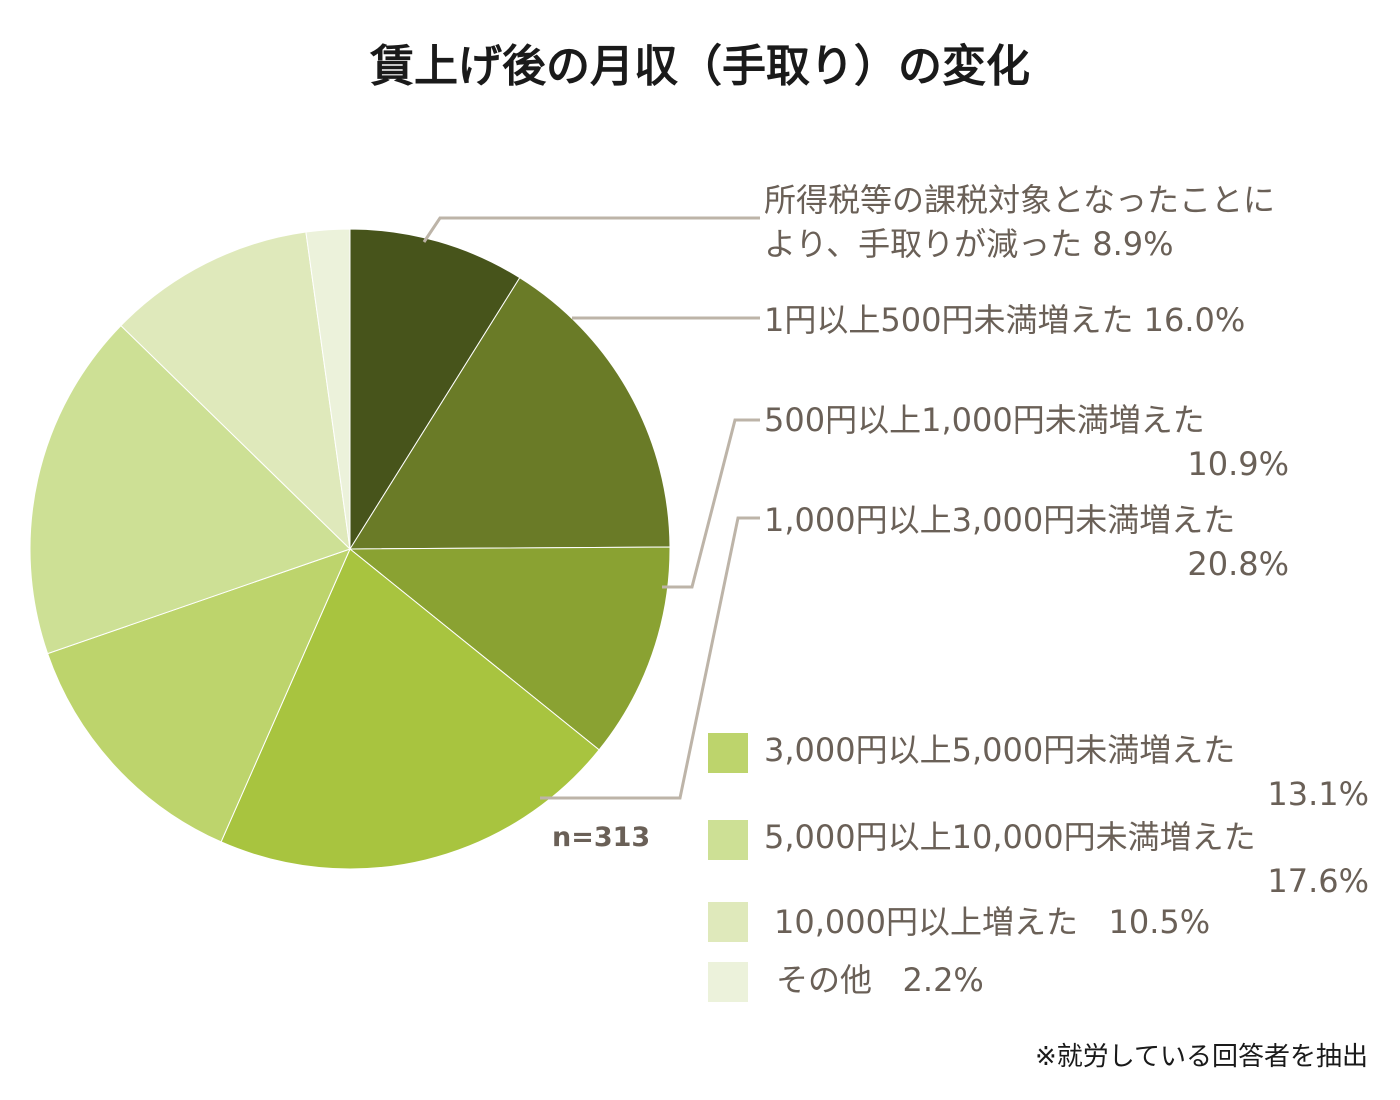  Describe the element at coordinates (1318, 881) in the screenshot. I see `legend-value-5: 17.6%` at that location.